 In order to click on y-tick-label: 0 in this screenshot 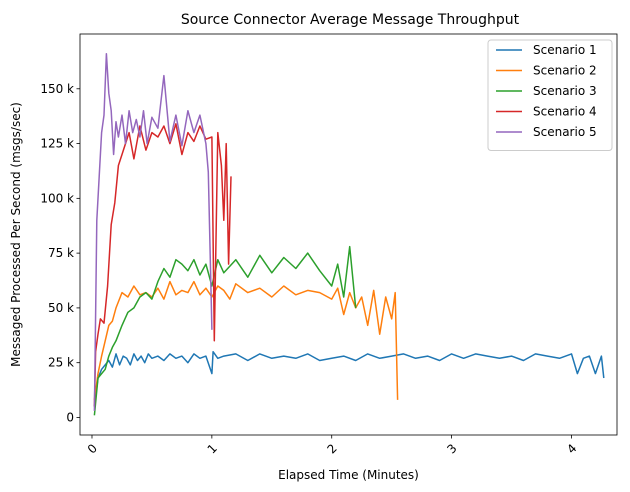, I will do `click(70, 417)`.